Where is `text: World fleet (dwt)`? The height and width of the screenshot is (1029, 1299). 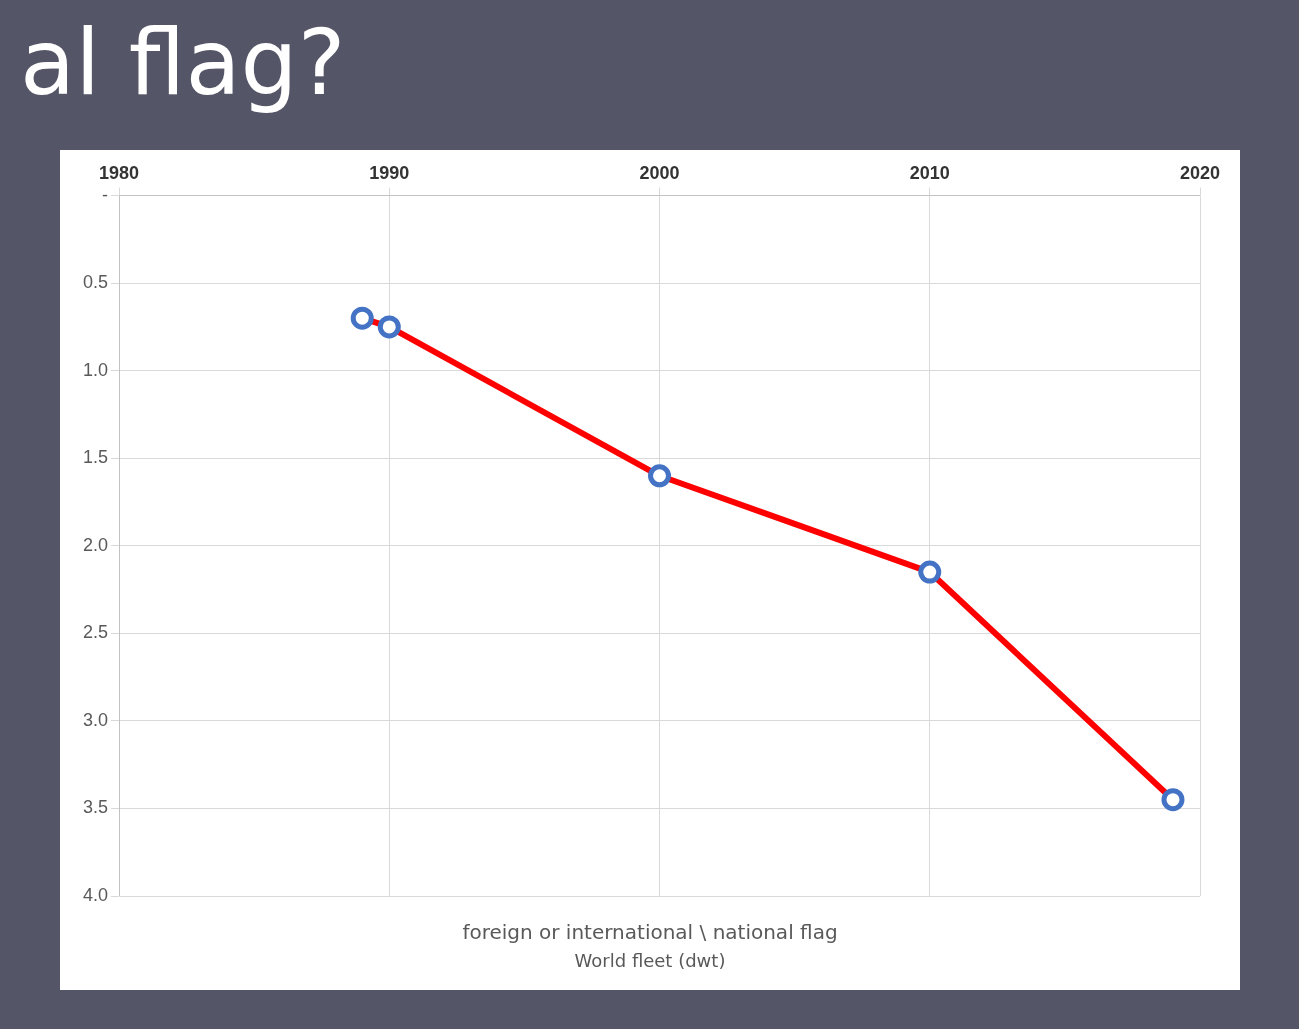
text: World fleet (dwt) is located at coordinates (650, 960).